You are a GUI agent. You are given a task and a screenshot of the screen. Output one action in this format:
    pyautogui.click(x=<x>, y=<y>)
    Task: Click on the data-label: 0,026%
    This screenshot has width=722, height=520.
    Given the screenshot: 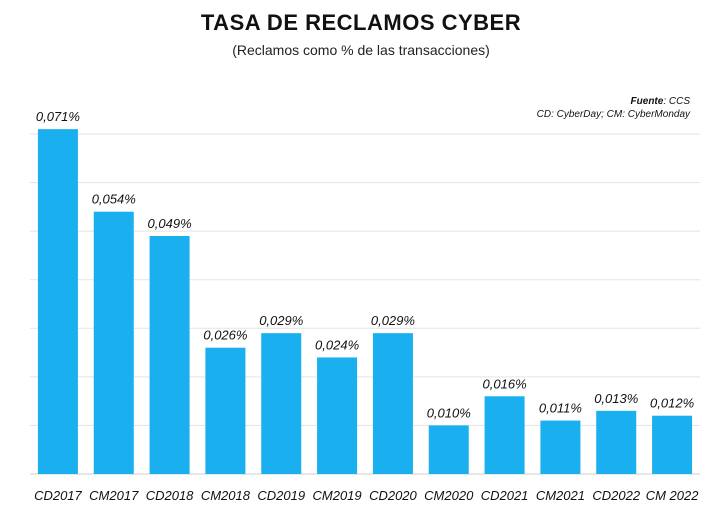 What is the action you would take?
    pyautogui.click(x=225, y=335)
    